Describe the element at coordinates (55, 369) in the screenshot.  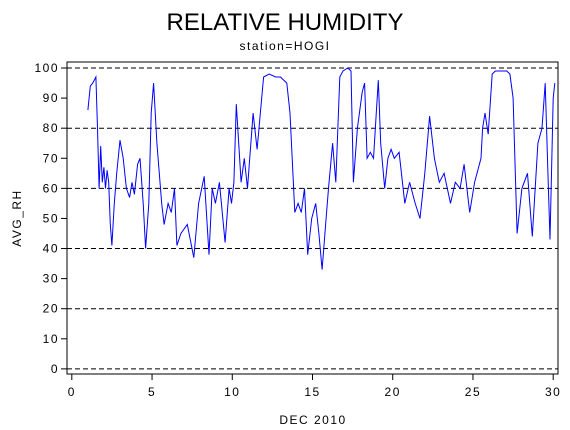
I see `y-tick-label: 0` at that location.